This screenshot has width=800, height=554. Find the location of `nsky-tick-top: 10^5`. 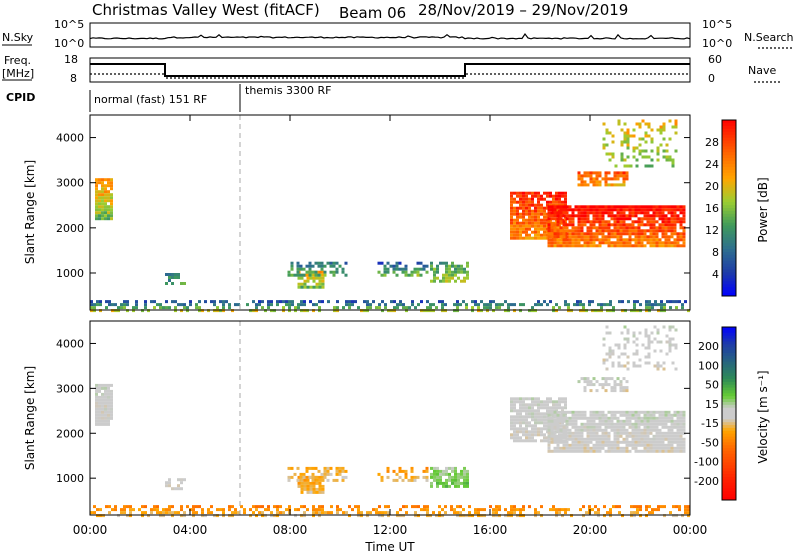

nsky-tick-top: 10^5 is located at coordinates (69, 24).